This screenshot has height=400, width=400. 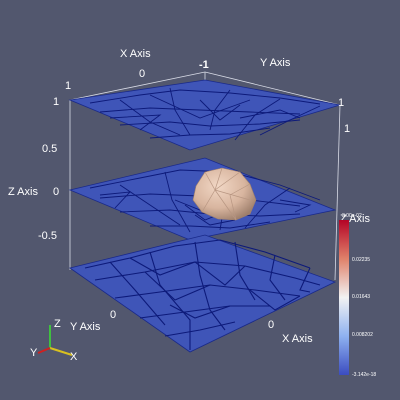 I want to click on tick-1-top-right: 1, so click(x=341, y=103).